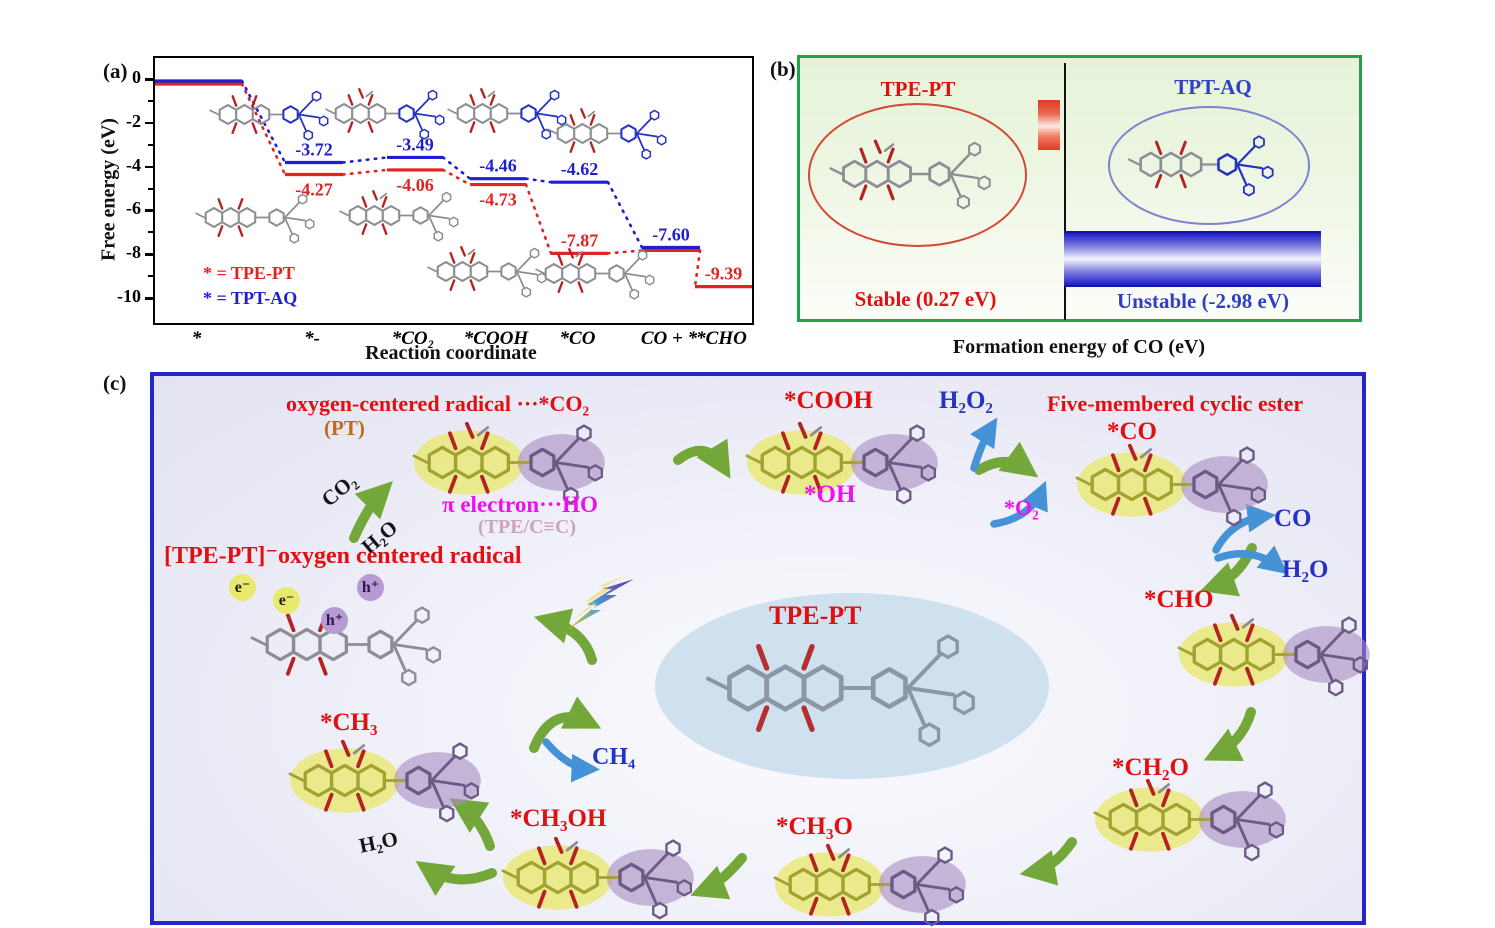 The height and width of the screenshot is (928, 1495). What do you see at coordinates (1273, 655) in the screenshot?
I see `molecule-cho-intermediate` at bounding box center [1273, 655].